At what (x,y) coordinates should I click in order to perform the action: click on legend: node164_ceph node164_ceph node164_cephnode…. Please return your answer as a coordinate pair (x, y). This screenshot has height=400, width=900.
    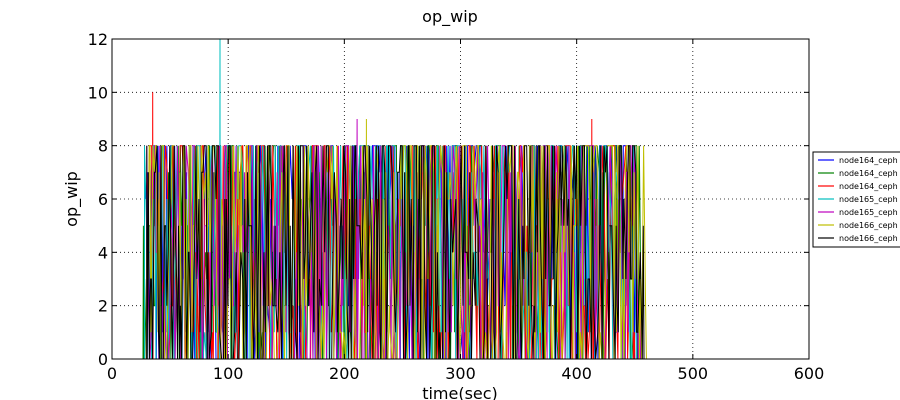
    Looking at the image, I should click on (856, 199).